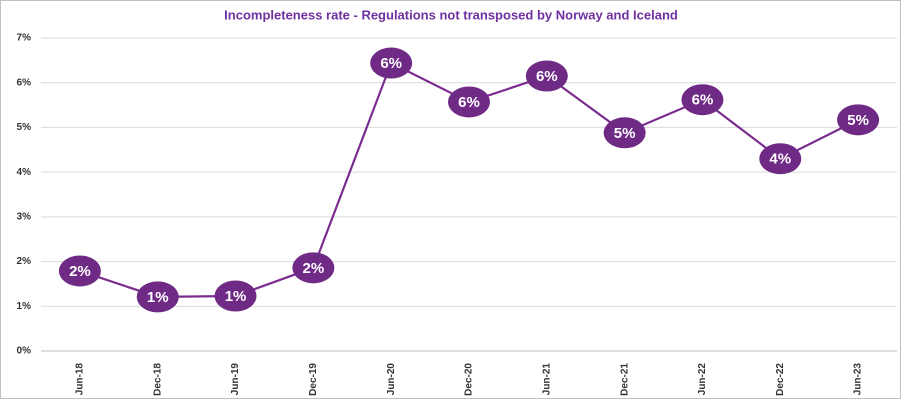 The image size is (902, 400). What do you see at coordinates (469, 379) in the screenshot?
I see `x-tick-label: Dec-20` at bounding box center [469, 379].